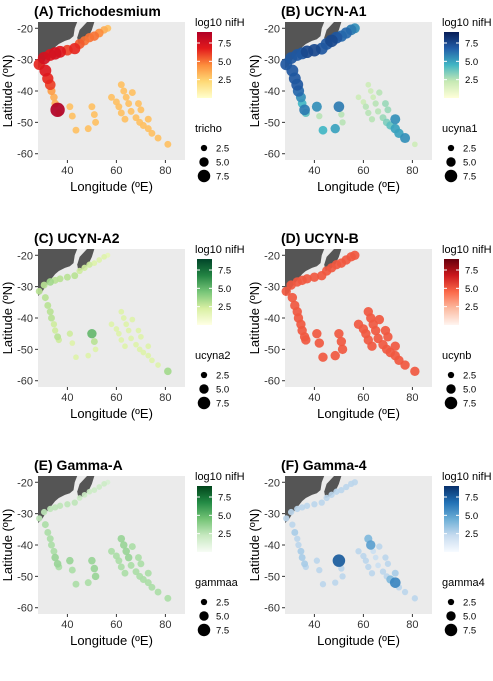 Image resolution: width=493 pixels, height=681 pixels. I want to click on panel-title: (D) UCYN-B, so click(320, 238).